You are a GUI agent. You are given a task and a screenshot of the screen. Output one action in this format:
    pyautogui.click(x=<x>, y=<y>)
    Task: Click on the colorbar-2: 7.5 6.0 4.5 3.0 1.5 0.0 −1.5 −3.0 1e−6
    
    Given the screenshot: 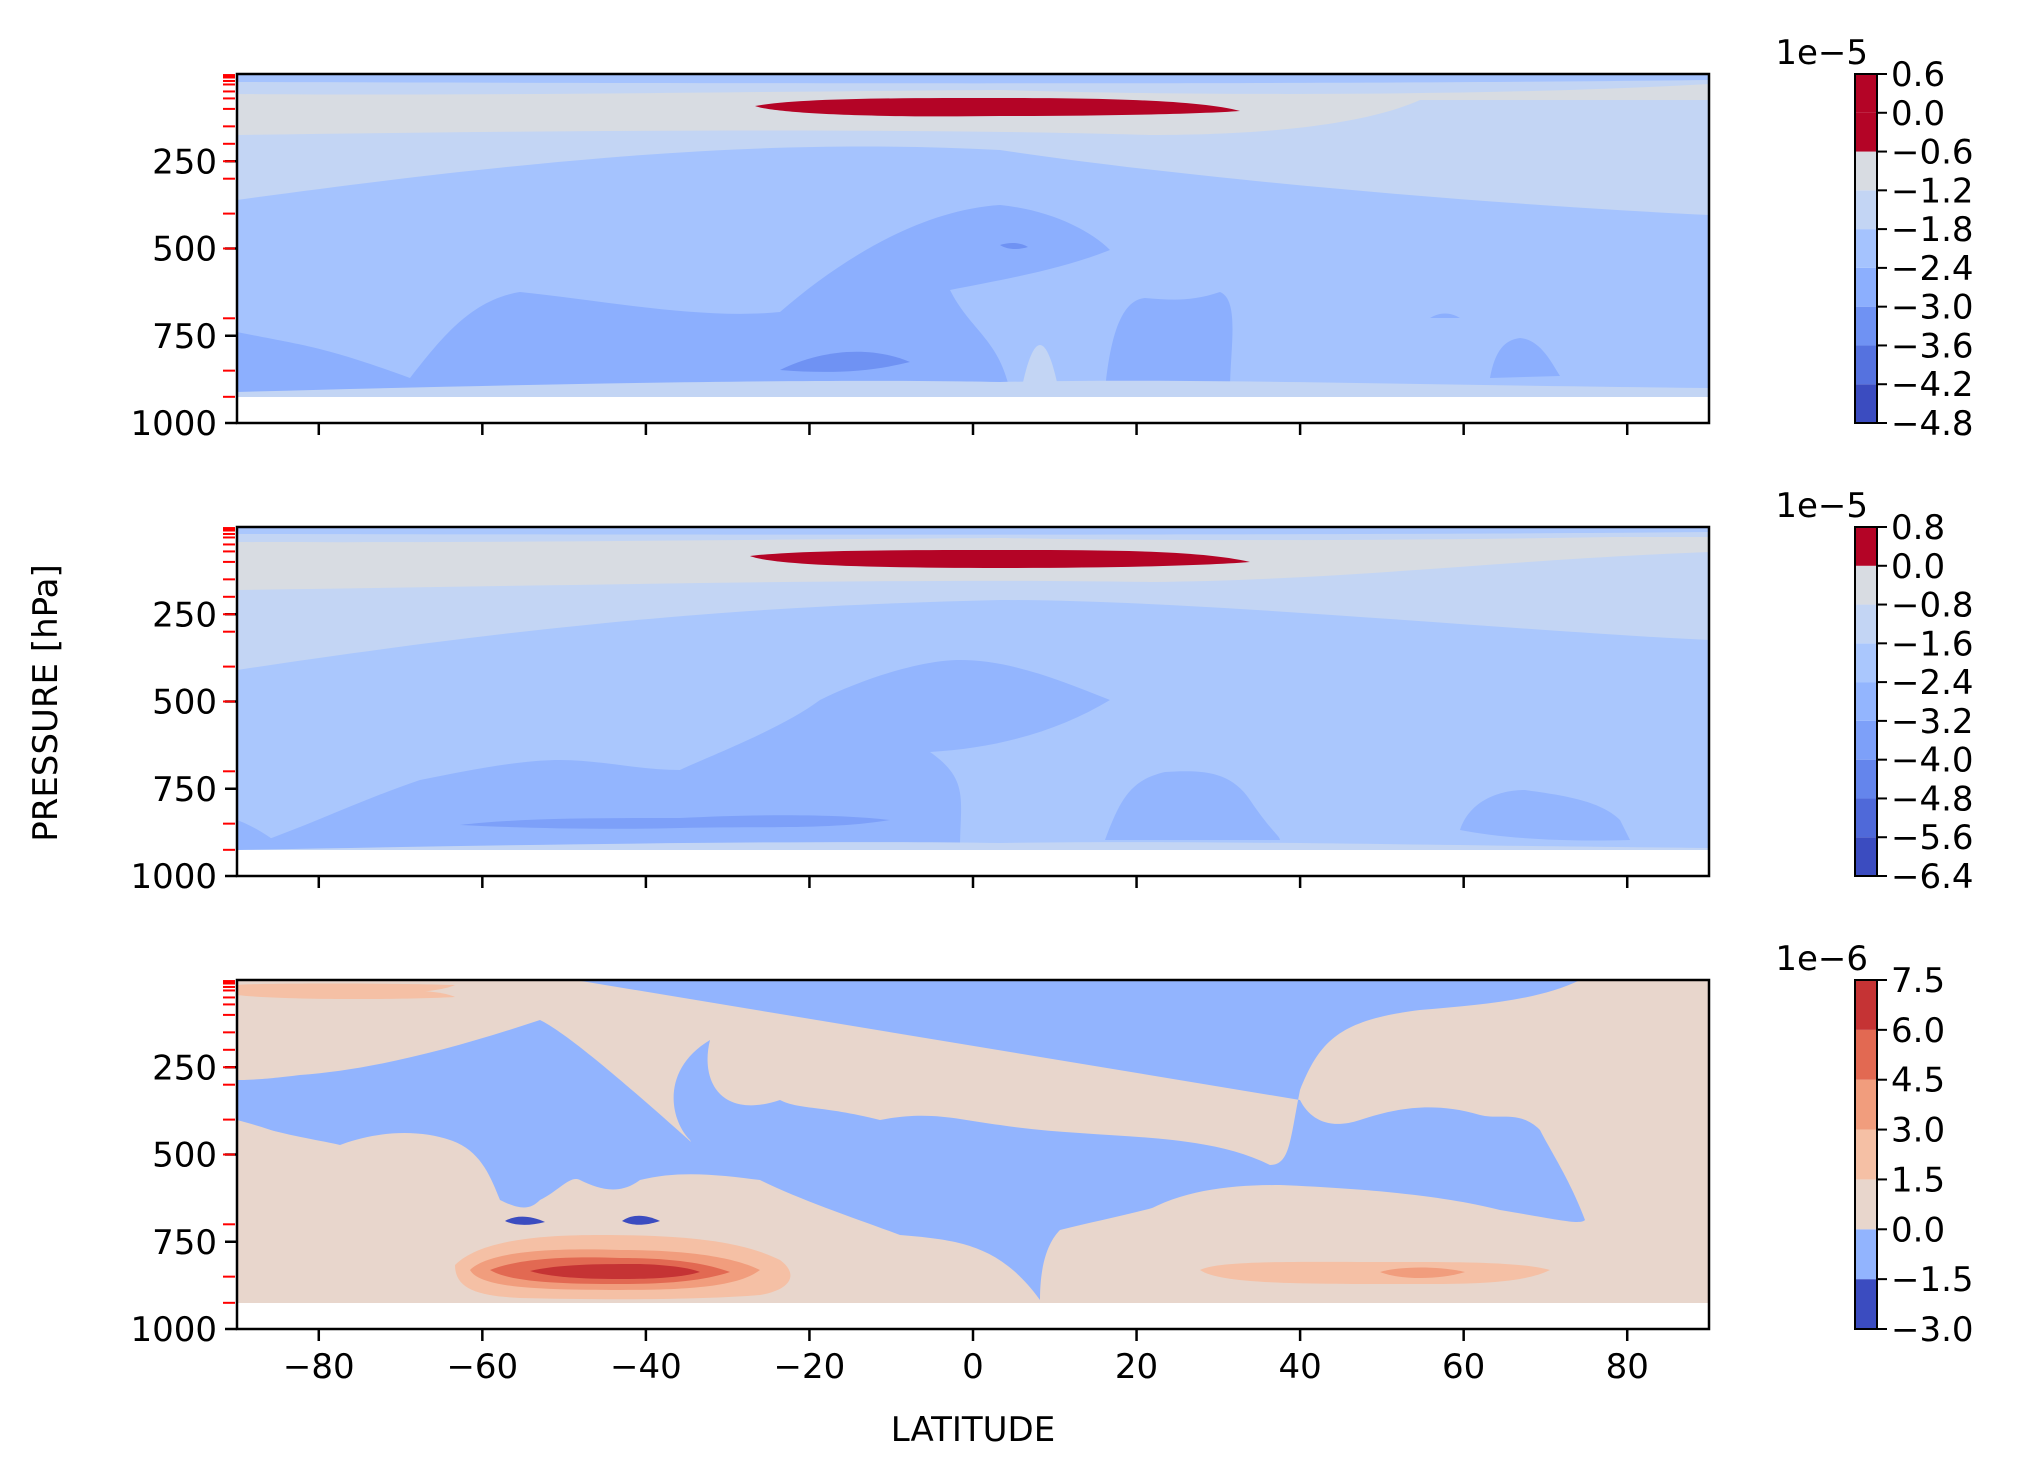 What is the action you would take?
    pyautogui.click(x=1874, y=1144)
    